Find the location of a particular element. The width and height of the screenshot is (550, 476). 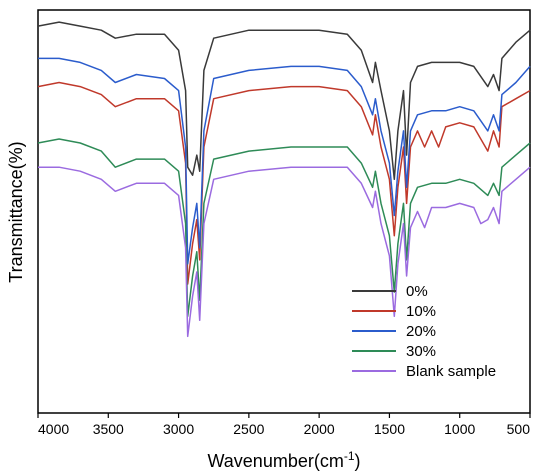

legend-label: 30% is located at coordinates (421, 351).